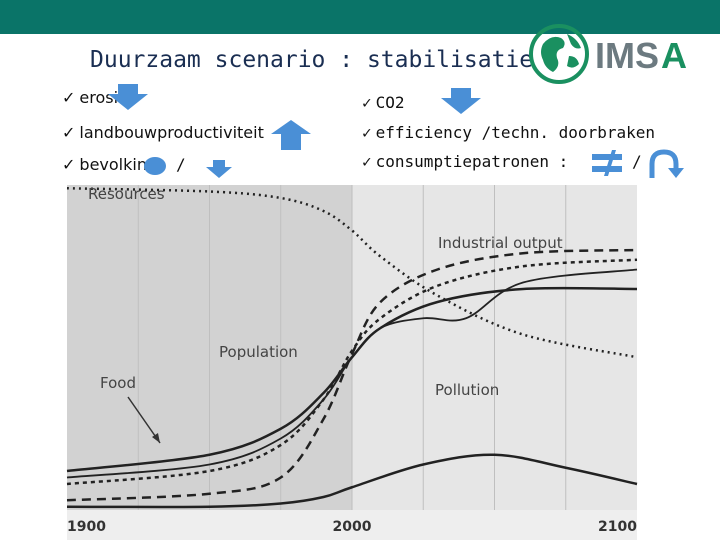 The image size is (720, 540). What do you see at coordinates (461, 101) in the screenshot?
I see `arrow-down-co2-icon` at bounding box center [461, 101].